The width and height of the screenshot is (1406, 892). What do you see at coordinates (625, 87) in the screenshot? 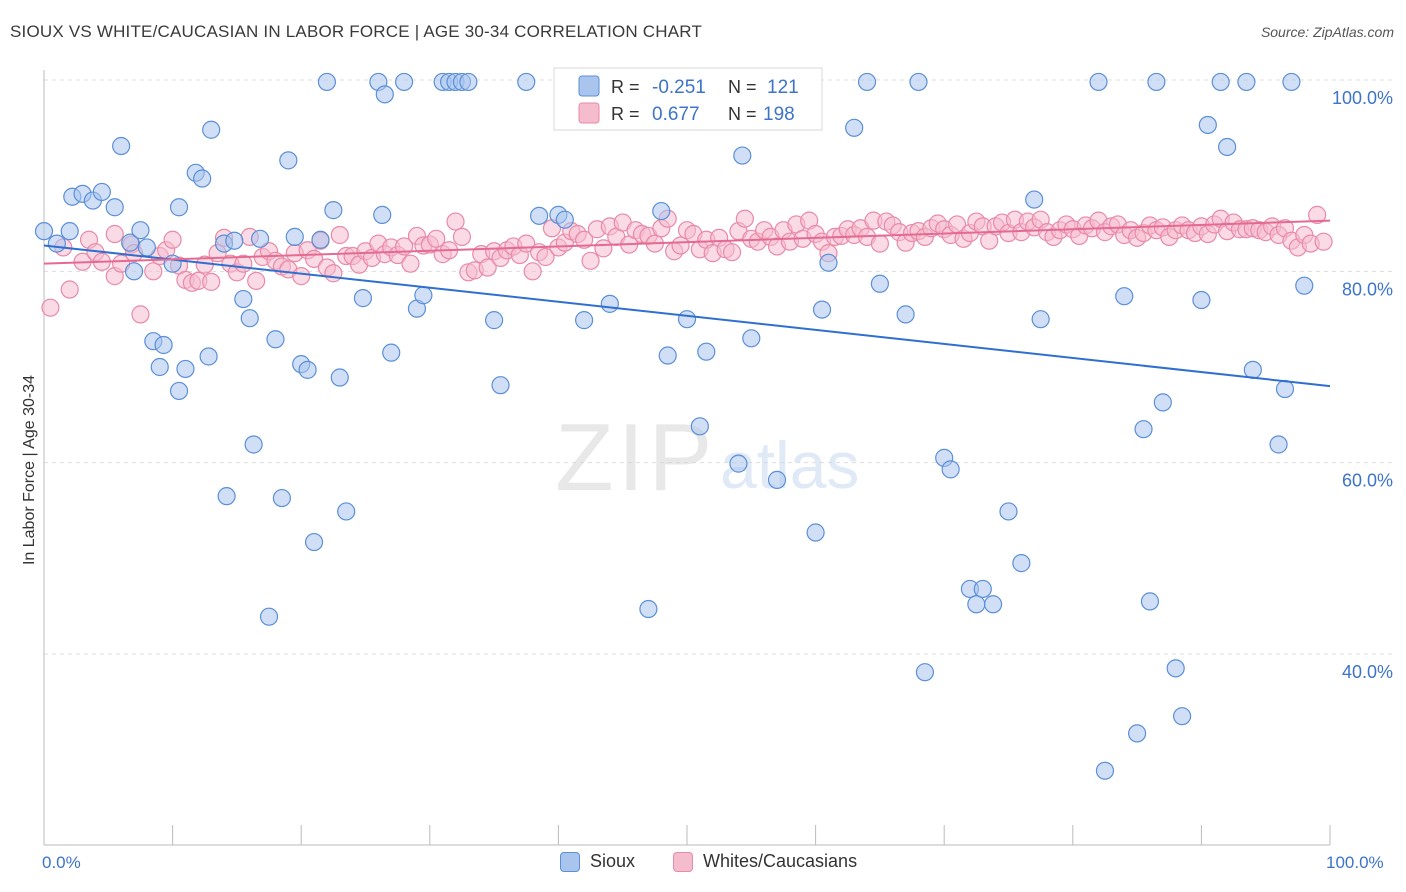
I see `legend-r-label-sioux: R =` at bounding box center [625, 87].